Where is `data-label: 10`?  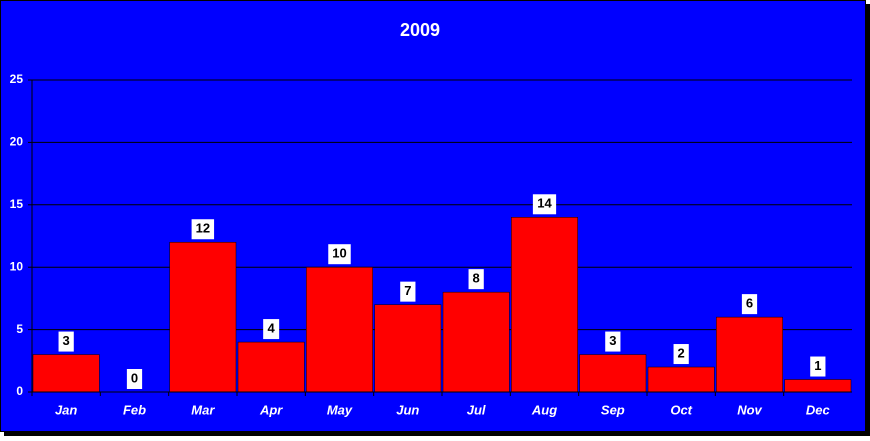
data-label: 10 is located at coordinates (339, 253).